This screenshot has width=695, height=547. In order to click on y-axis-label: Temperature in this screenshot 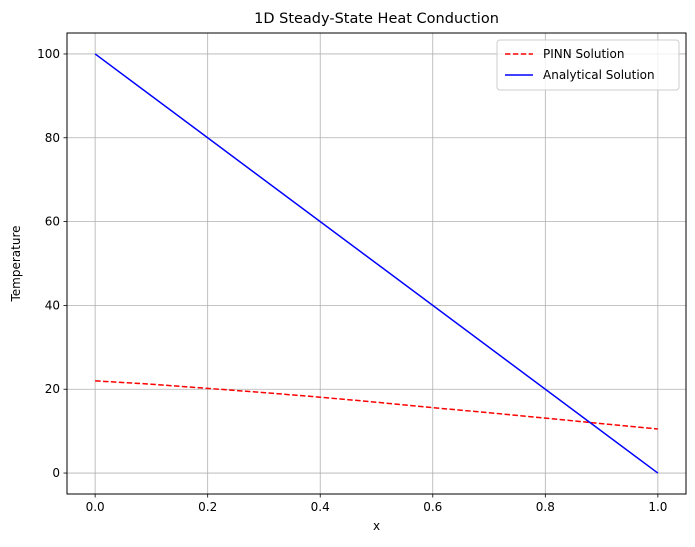, I will do `click(16, 263)`.